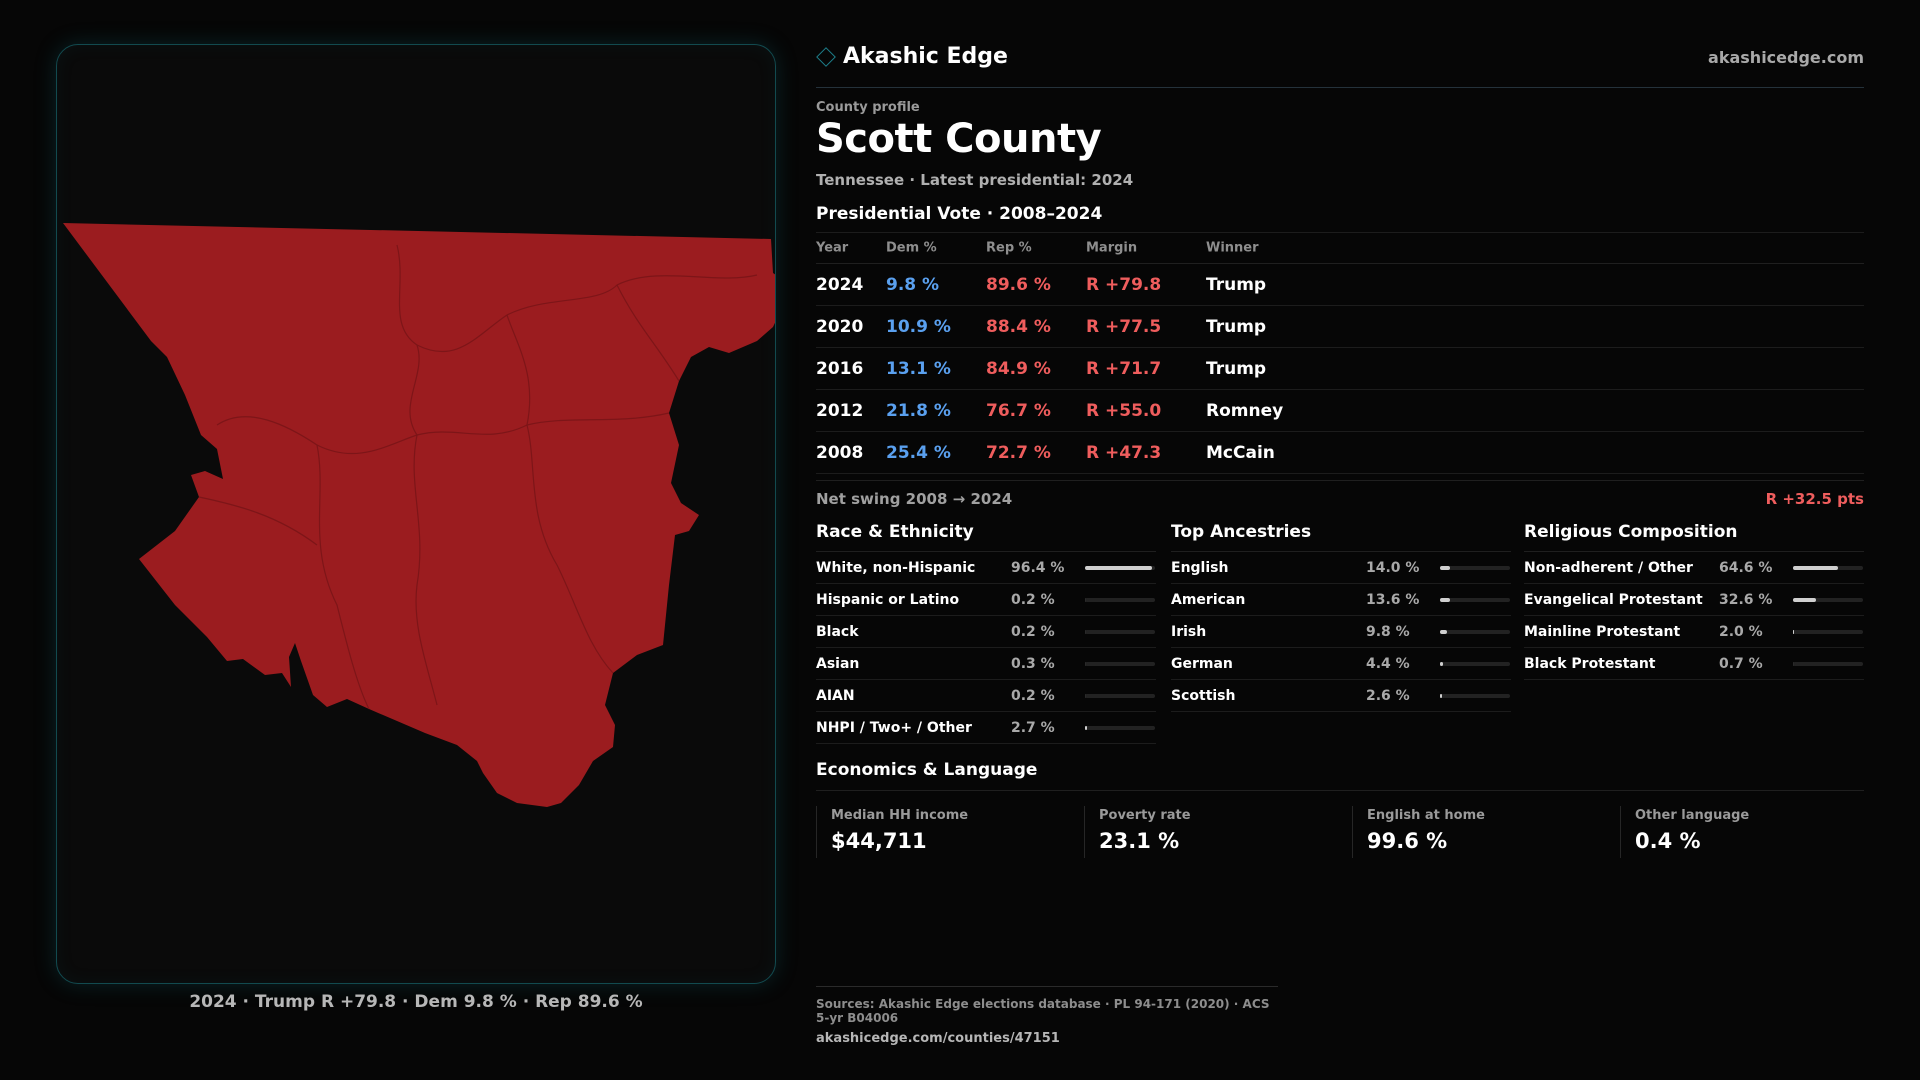  I want to click on row-rep: 72.7 %, so click(1018, 452).